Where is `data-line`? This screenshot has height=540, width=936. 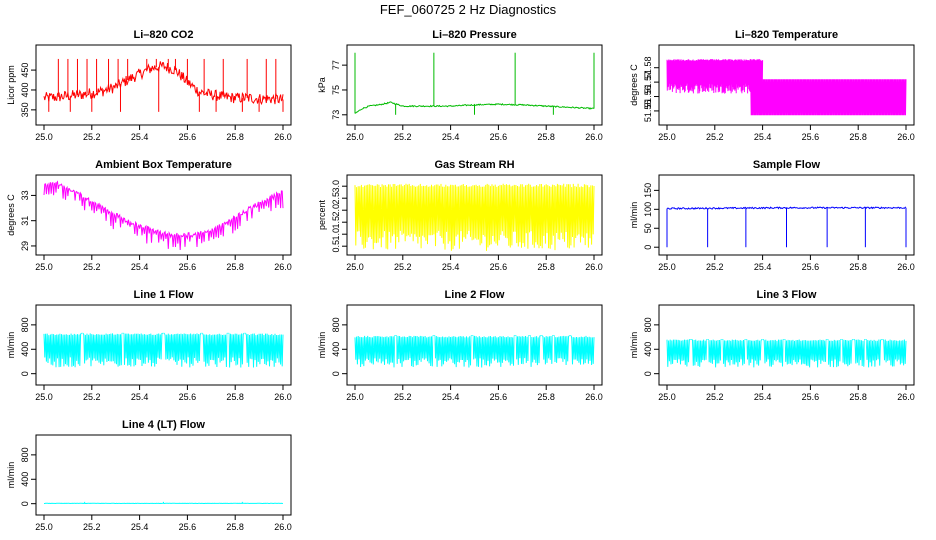
data-line is located at coordinates (474, 107).